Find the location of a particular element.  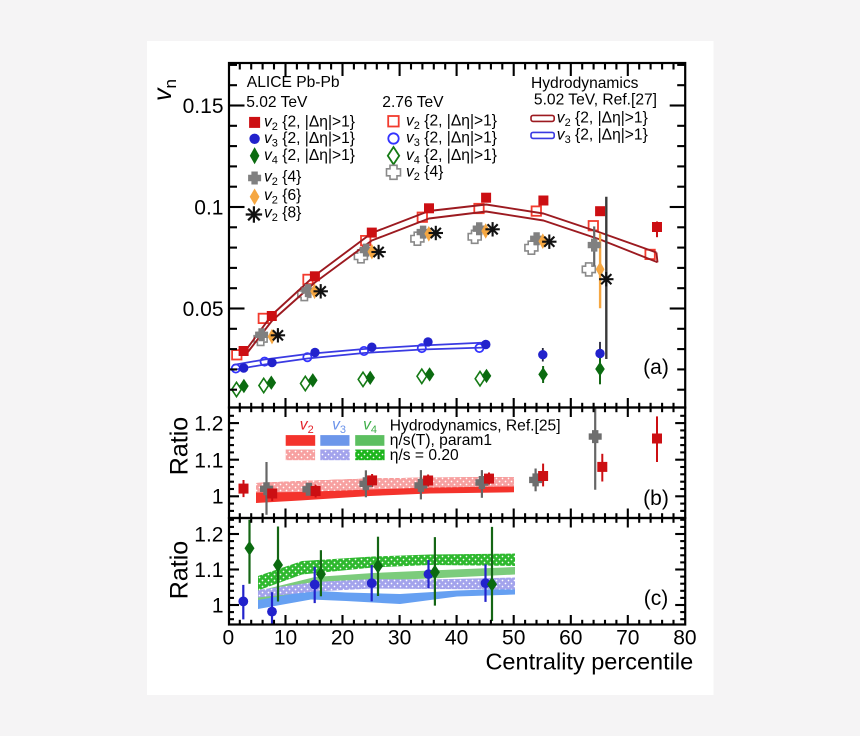

svg-text: v2 is located at coordinates (307, 427).